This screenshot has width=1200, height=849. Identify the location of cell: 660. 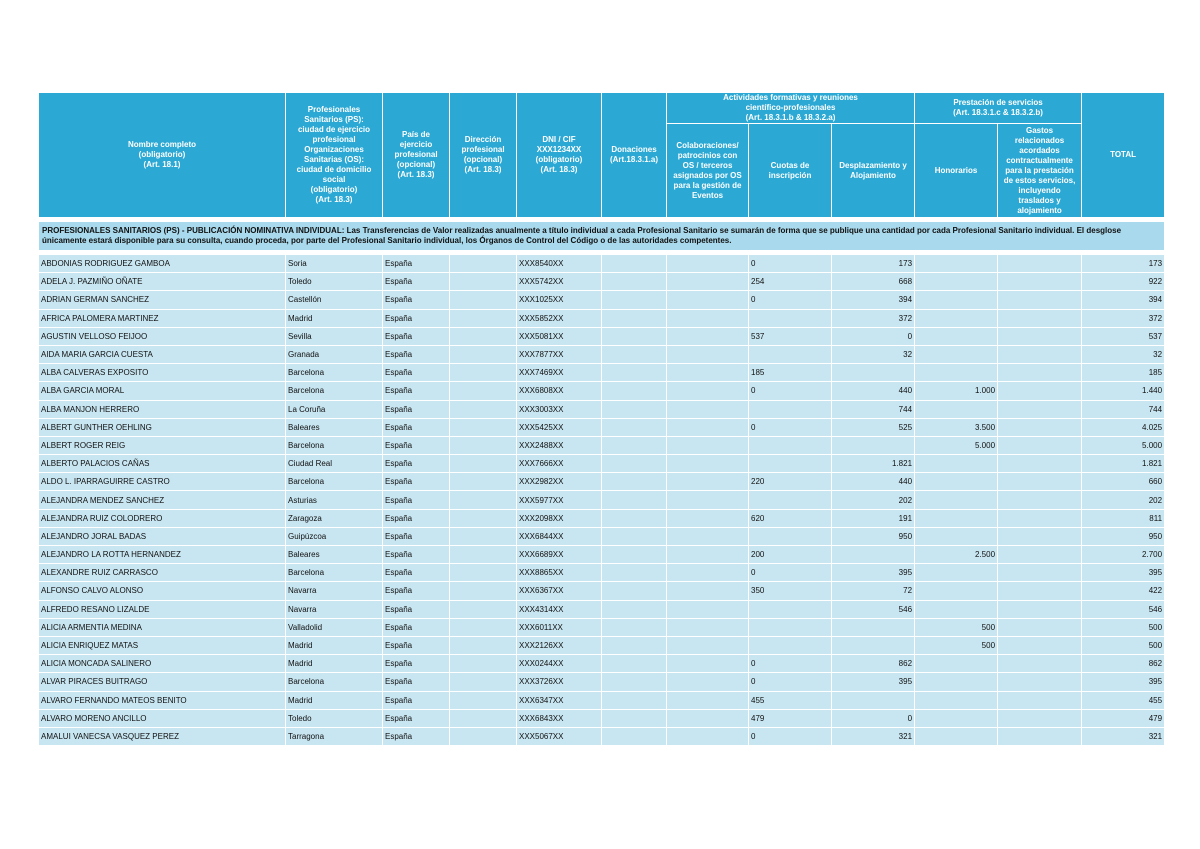
(1123, 482).